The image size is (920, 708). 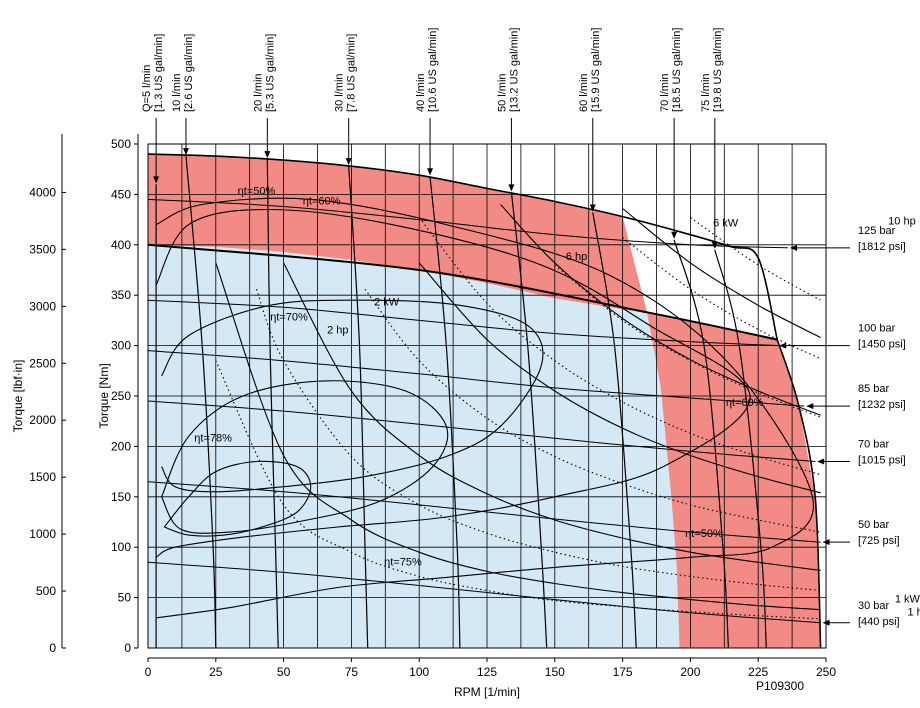 What do you see at coordinates (189, 73) in the screenshot?
I see `flow-label-us: [2.6 US gal/min]` at bounding box center [189, 73].